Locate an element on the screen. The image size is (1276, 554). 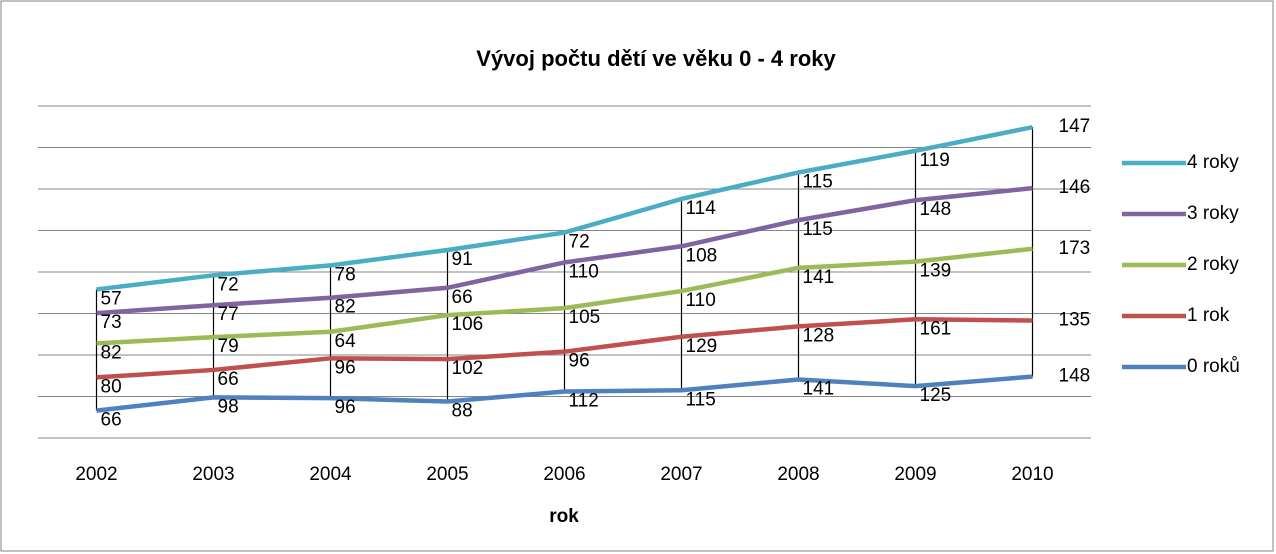
data-label: 112 is located at coordinates (584, 401).